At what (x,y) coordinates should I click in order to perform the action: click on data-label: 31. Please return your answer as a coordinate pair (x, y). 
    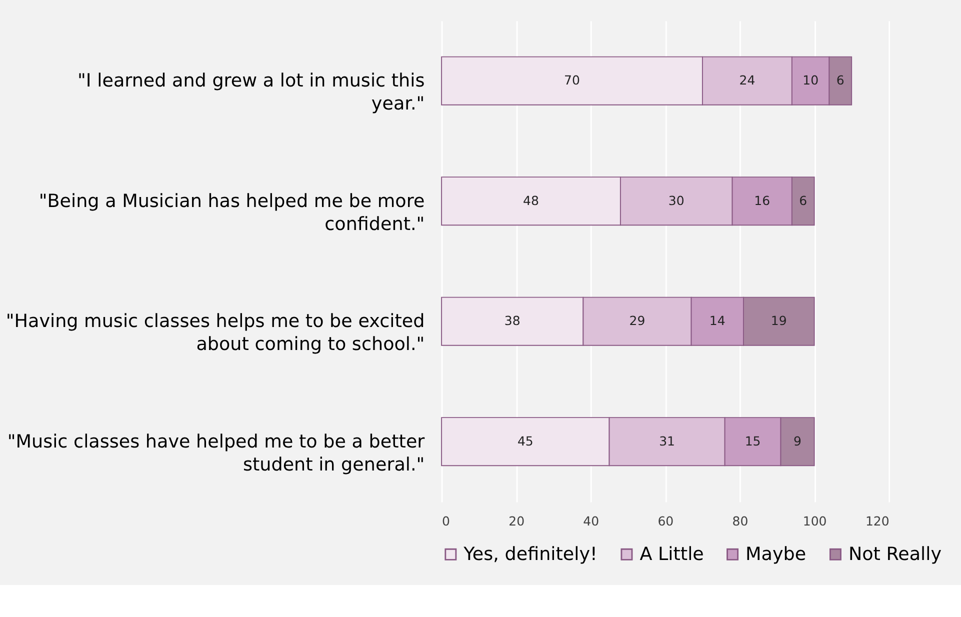
    Looking at the image, I should click on (667, 440).